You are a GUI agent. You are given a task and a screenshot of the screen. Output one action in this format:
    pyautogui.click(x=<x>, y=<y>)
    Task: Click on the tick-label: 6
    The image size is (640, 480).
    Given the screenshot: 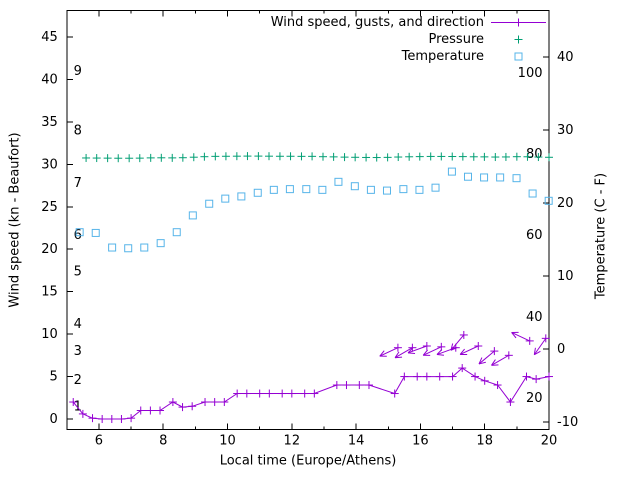 What is the action you would take?
    pyautogui.click(x=99, y=440)
    